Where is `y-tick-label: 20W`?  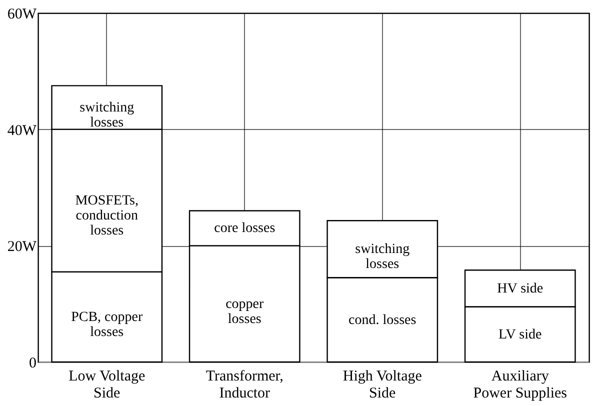 y-tick-label: 20W is located at coordinates (22, 247).